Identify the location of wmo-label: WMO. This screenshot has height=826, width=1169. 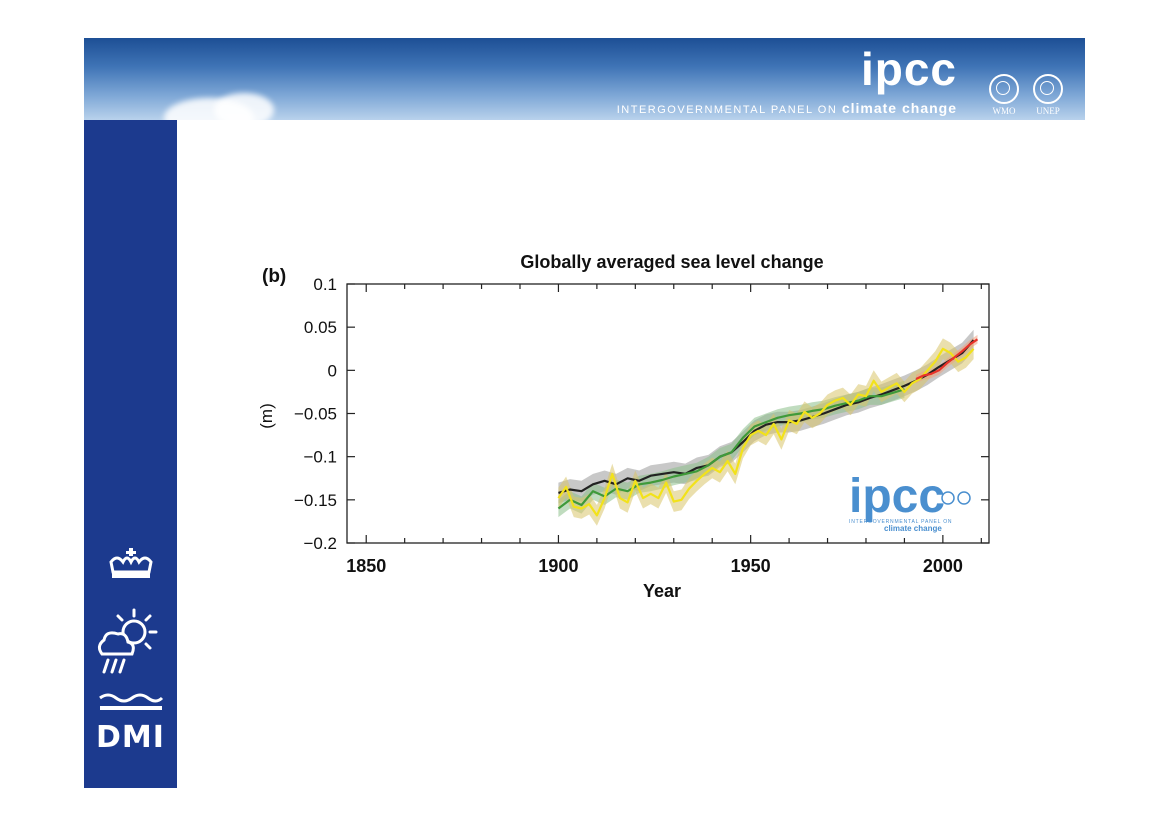
(1004, 111).